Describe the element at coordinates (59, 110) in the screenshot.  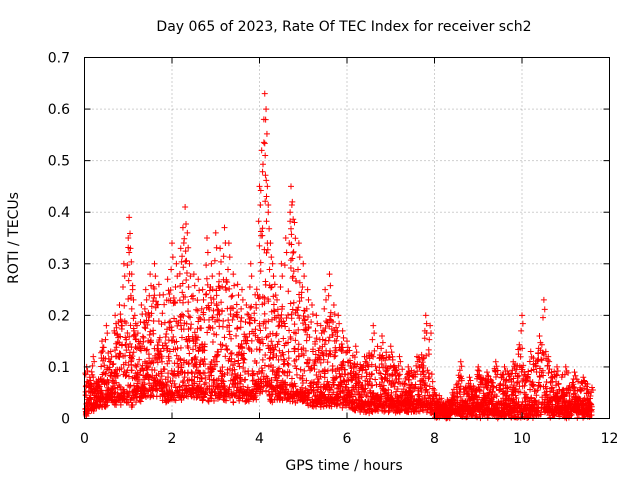
I see `y-tick-label: 0.6` at that location.